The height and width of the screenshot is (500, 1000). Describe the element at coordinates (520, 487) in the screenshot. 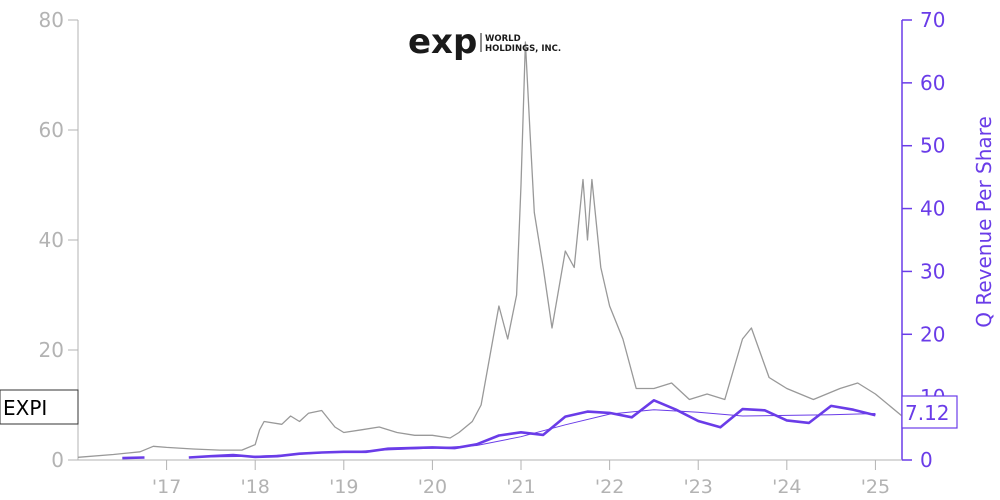

I see `x-tick-label: '21` at that location.